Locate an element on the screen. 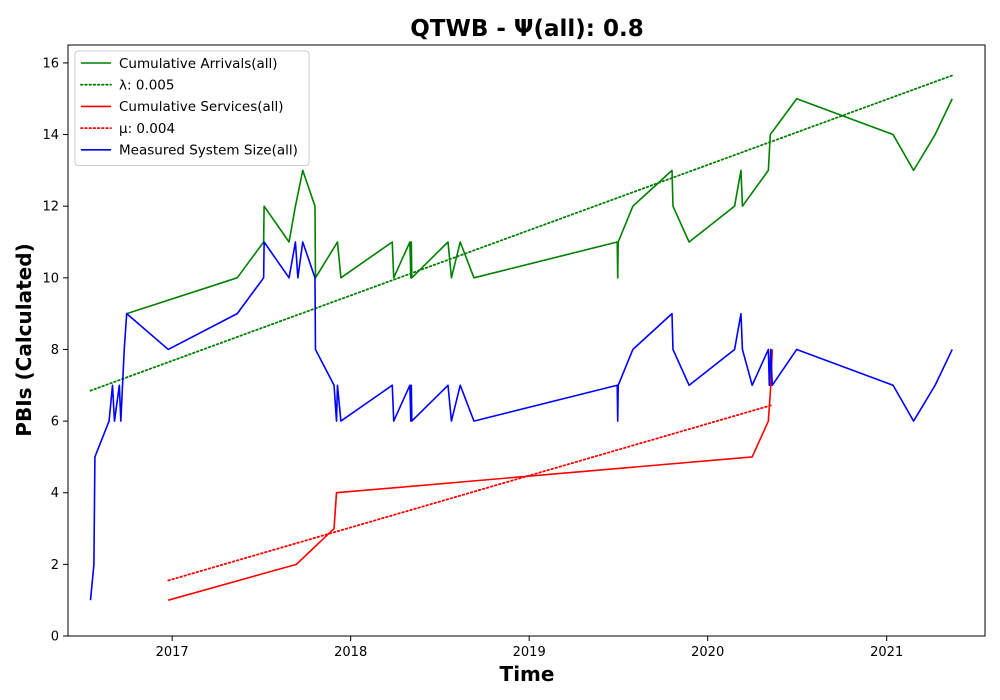 This screenshot has width=1000, height=700. y-tick-label-14: 14 is located at coordinates (50, 135).